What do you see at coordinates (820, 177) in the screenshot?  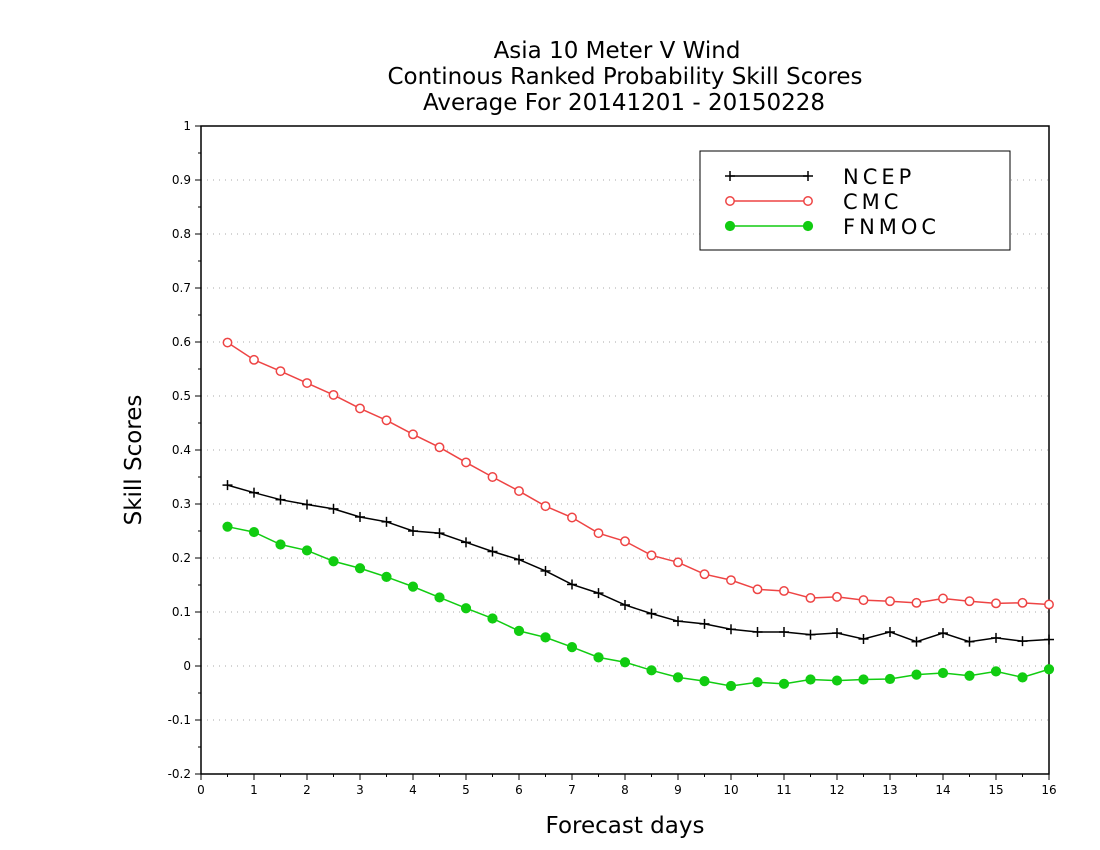 I see `legend-entry-ncep: NCEP` at bounding box center [820, 177].